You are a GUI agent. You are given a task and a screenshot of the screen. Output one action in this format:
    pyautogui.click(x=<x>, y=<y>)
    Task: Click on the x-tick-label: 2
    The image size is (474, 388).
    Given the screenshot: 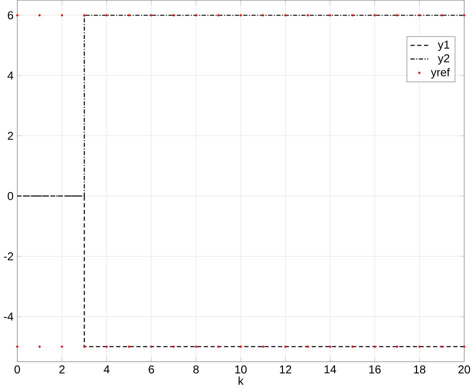 What is the action you would take?
    pyautogui.click(x=62, y=369)
    